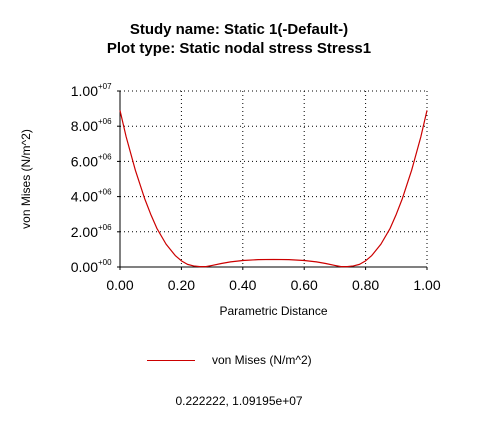 The image size is (478, 424). What do you see at coordinates (304, 285) in the screenshot?
I see `x-tick-label-3: 0.60` at bounding box center [304, 285].